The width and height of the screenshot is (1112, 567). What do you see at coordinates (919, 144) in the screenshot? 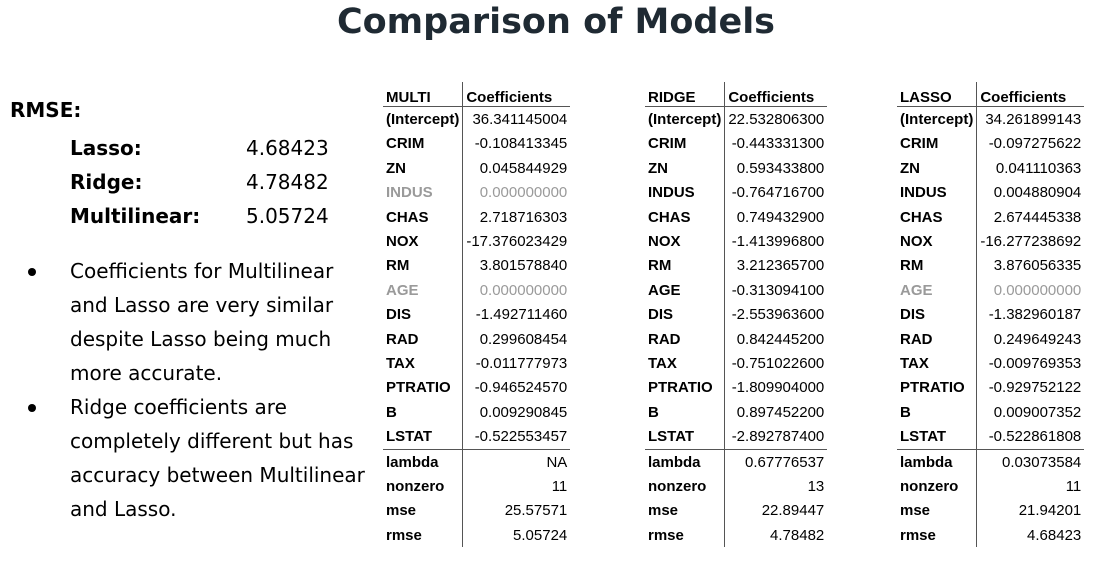
I see `variable-name: CRIM` at bounding box center [919, 144].